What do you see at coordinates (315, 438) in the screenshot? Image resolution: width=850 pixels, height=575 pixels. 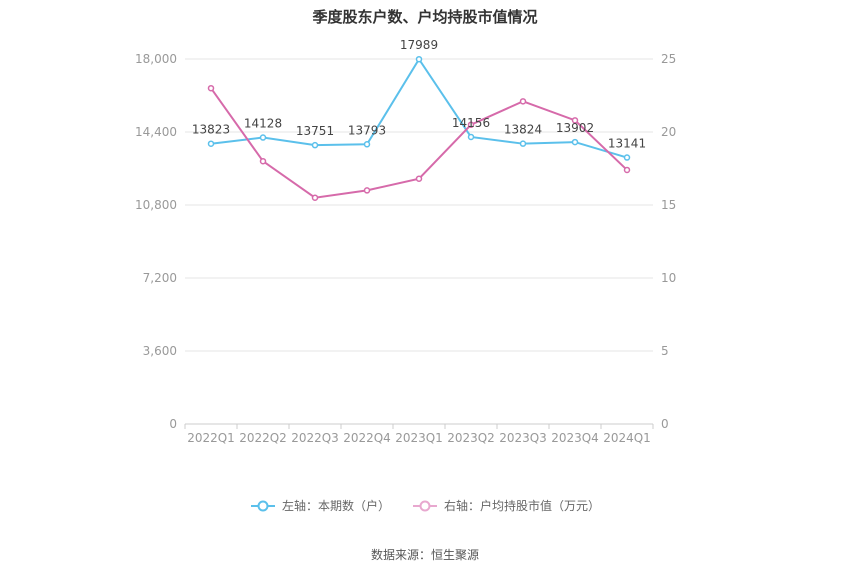 I see `x-axis-tick-label: 2022Q3` at bounding box center [315, 438].